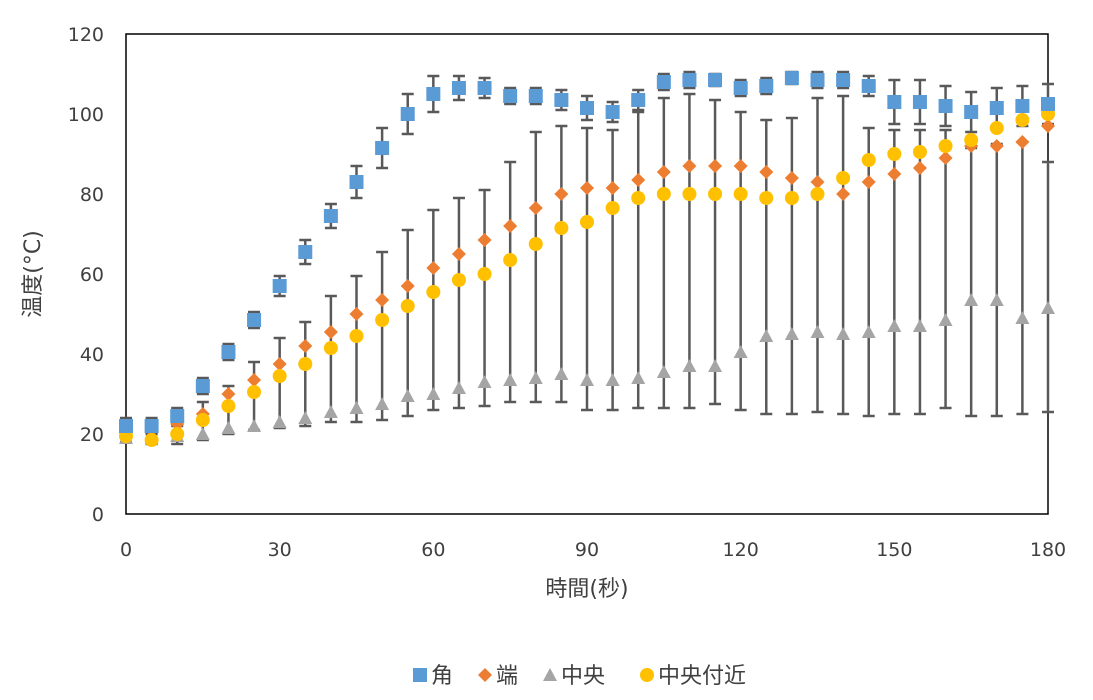  Describe the element at coordinates (280, 550) in the screenshot. I see `x-tick-label: 30` at that location.